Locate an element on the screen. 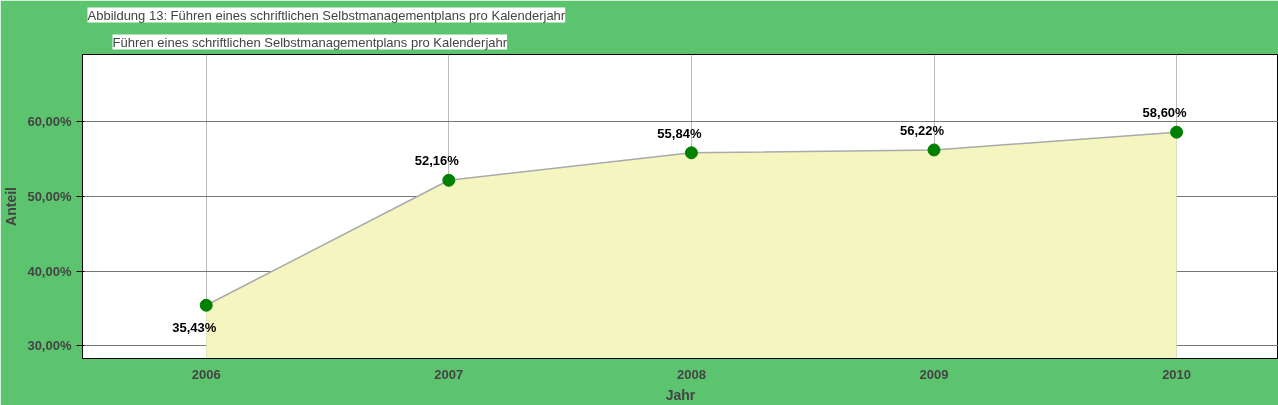  data-label: 55,84% is located at coordinates (679, 133).